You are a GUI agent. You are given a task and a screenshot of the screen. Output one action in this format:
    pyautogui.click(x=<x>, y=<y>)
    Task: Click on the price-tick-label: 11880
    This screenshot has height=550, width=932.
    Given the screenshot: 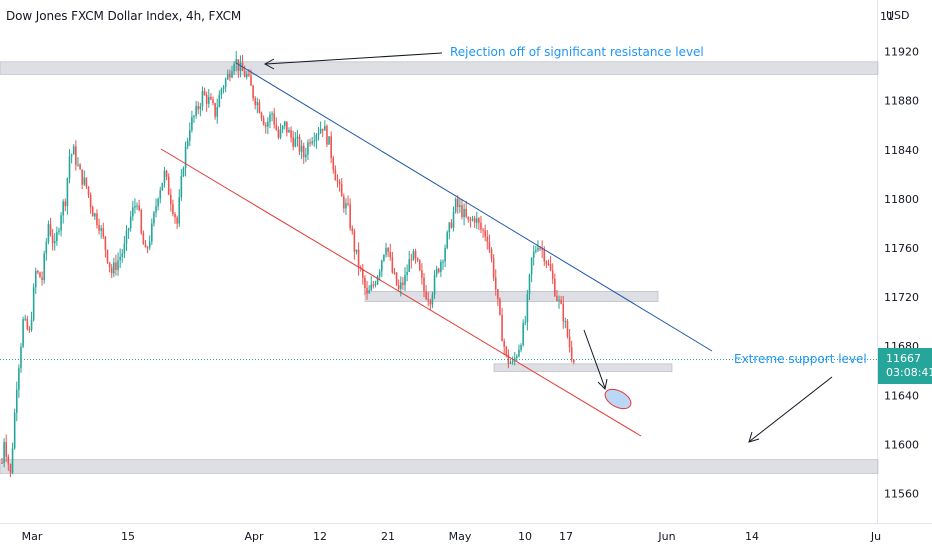 What is the action you would take?
    pyautogui.click(x=901, y=101)
    